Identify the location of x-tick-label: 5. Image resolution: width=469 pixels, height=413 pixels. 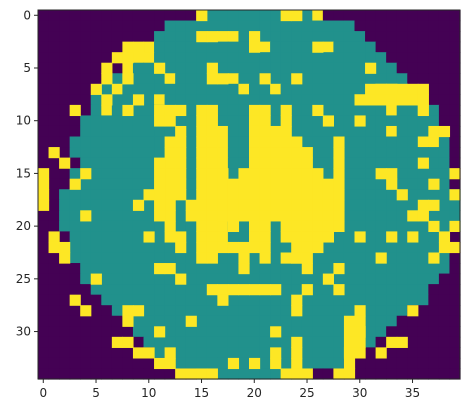
(96, 393).